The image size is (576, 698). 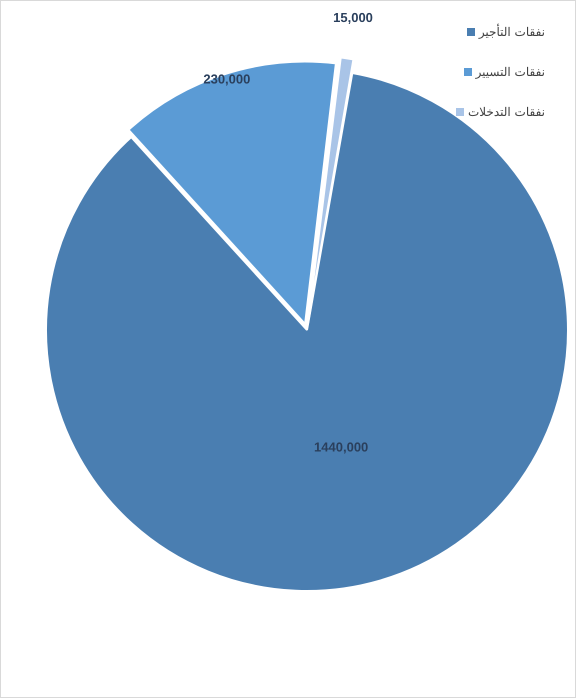 What do you see at coordinates (510, 72) in the screenshot?
I see `legend-label: نفقات التسيير` at bounding box center [510, 72].